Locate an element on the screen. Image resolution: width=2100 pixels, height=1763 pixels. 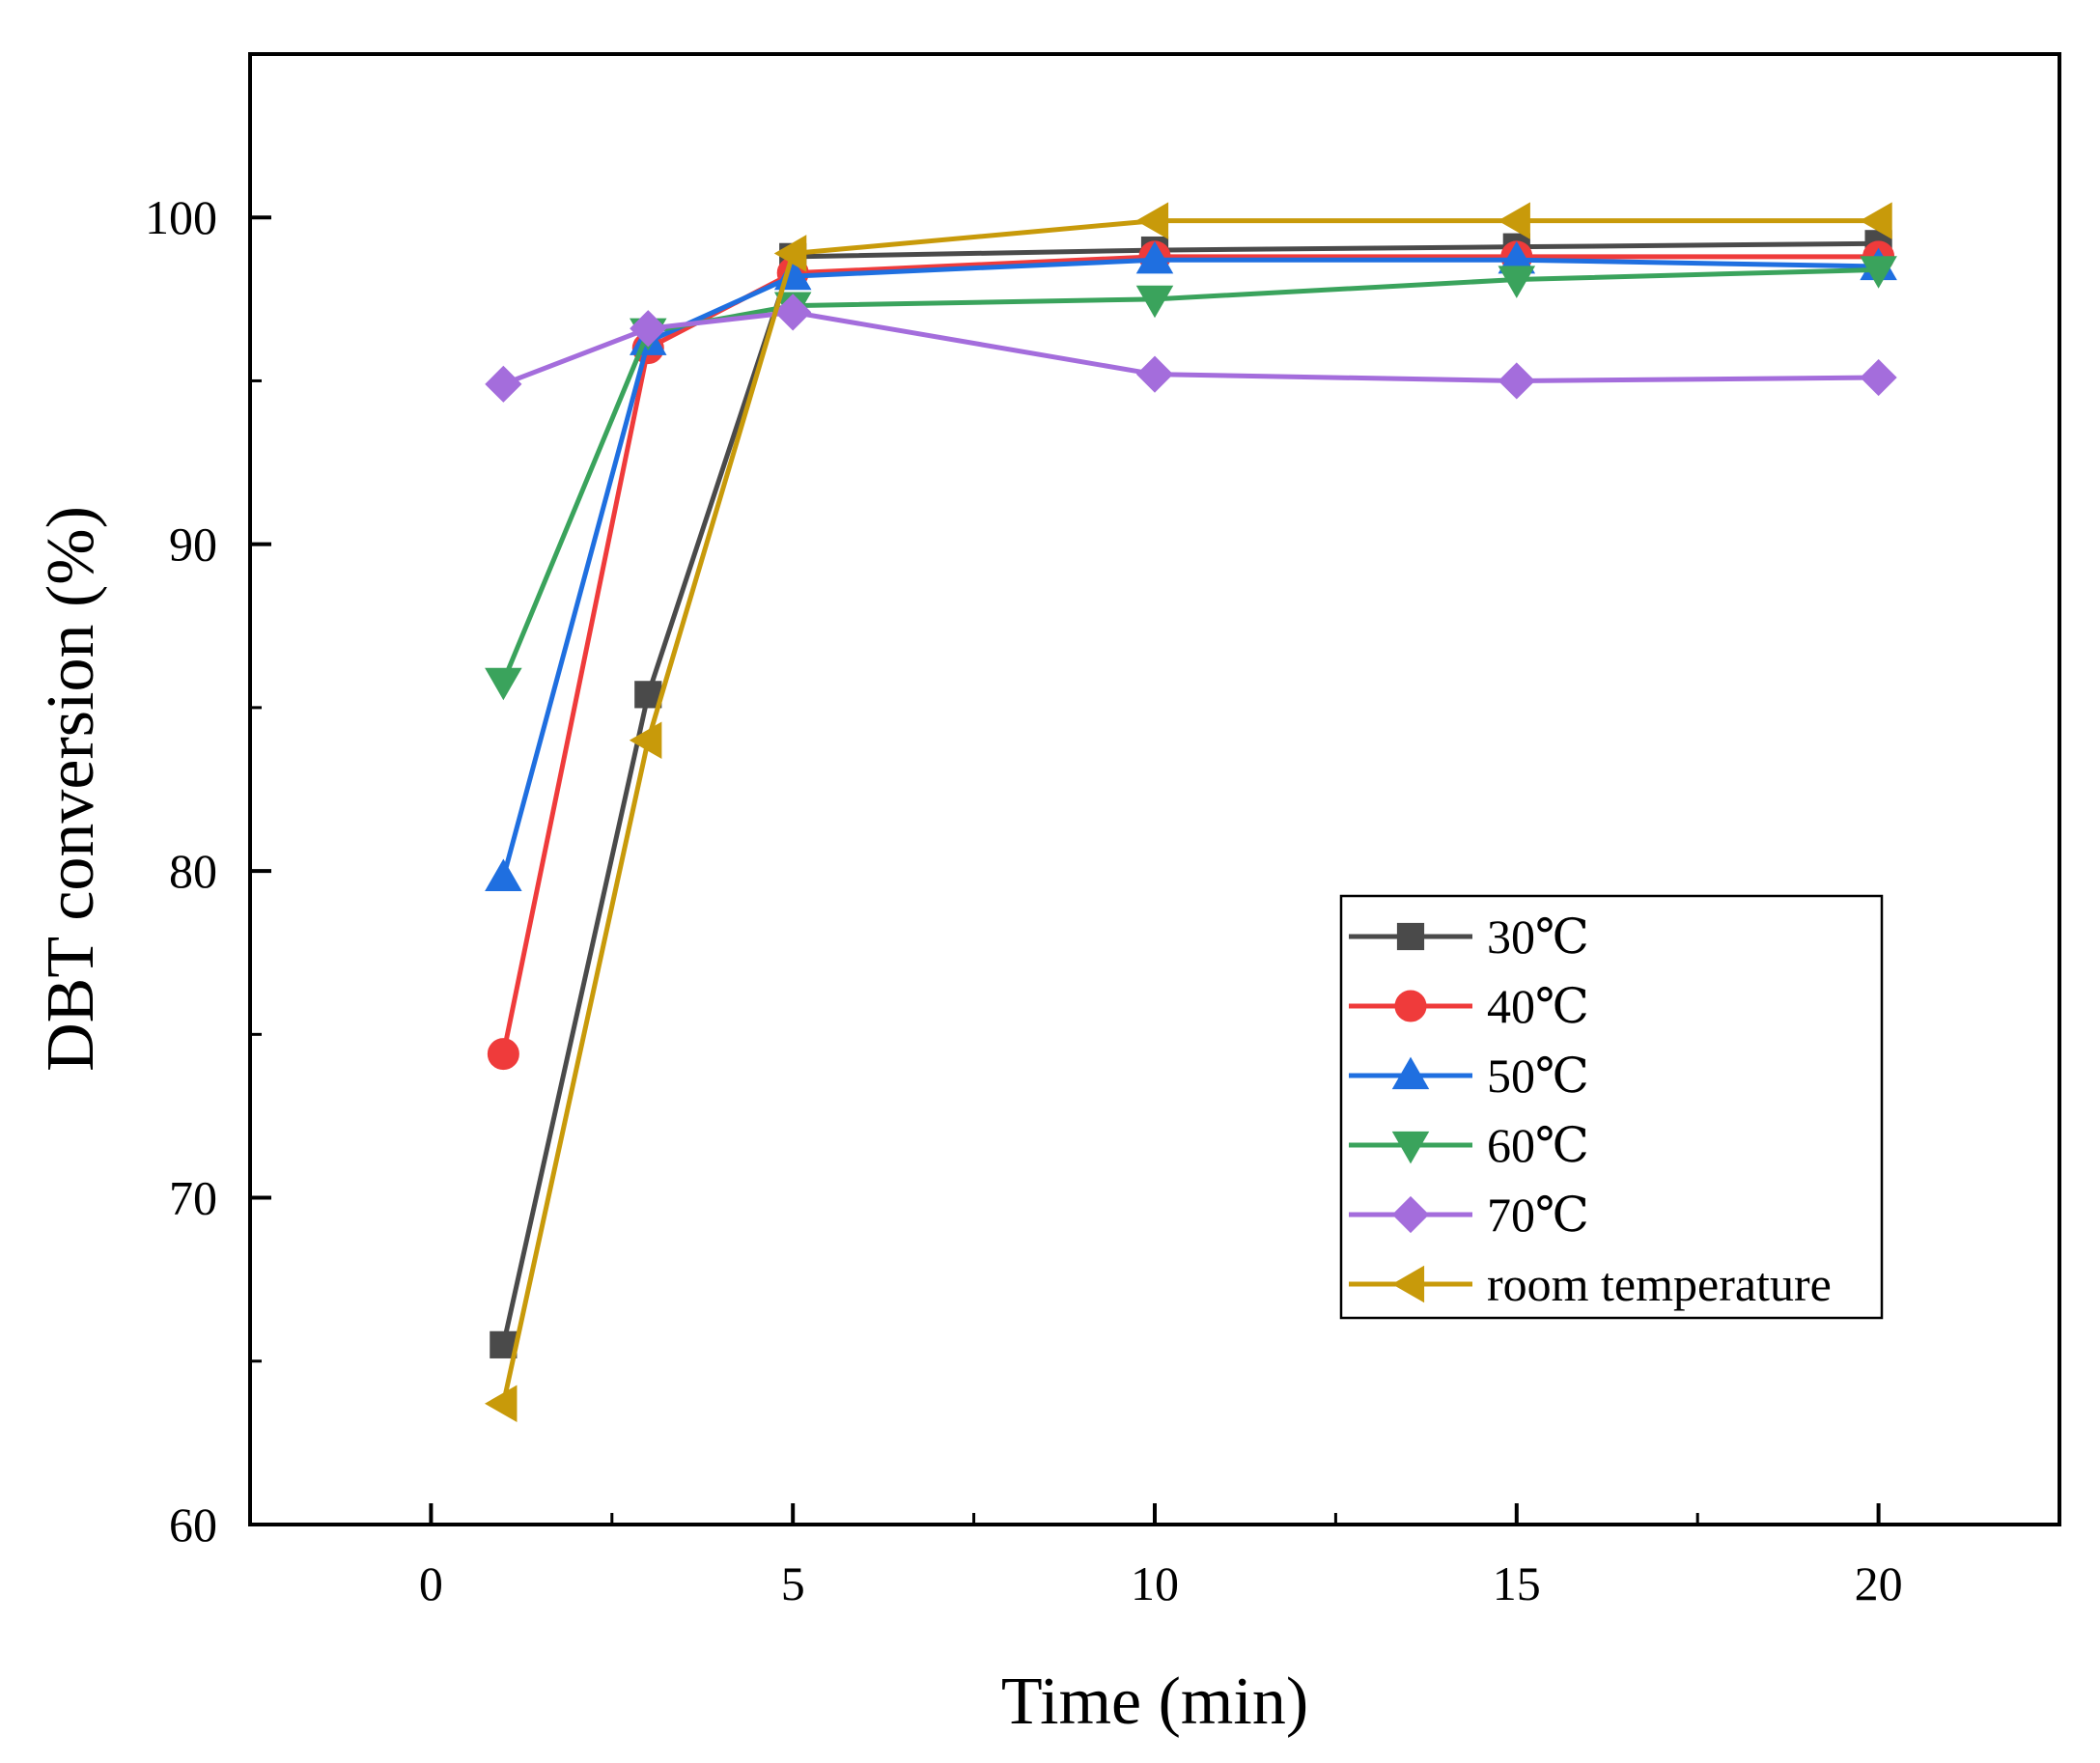
y-tick-label: 90 is located at coordinates (193, 545).